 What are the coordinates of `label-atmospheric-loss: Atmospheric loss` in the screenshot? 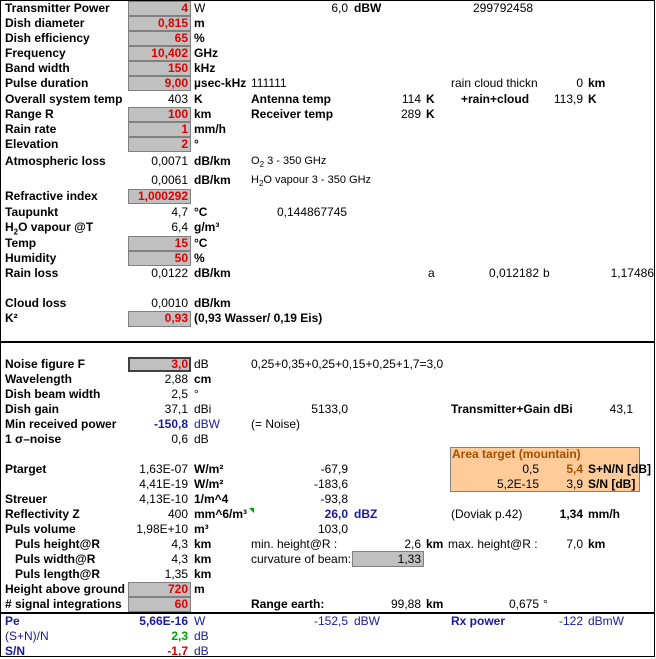 It's located at (55, 161).